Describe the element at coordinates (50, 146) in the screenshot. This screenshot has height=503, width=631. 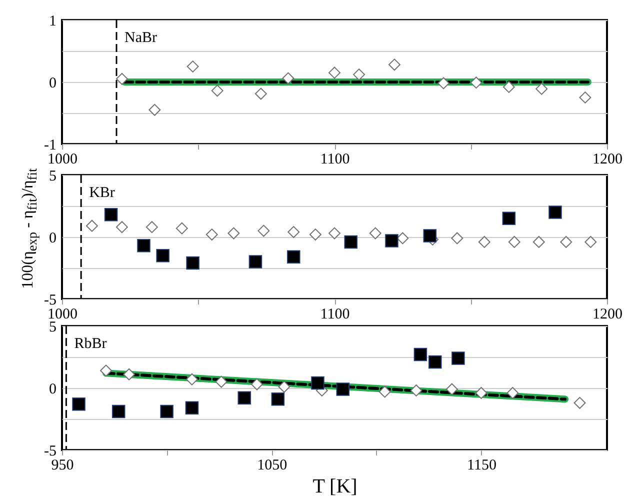
I see `y-tick-label: -1` at that location.